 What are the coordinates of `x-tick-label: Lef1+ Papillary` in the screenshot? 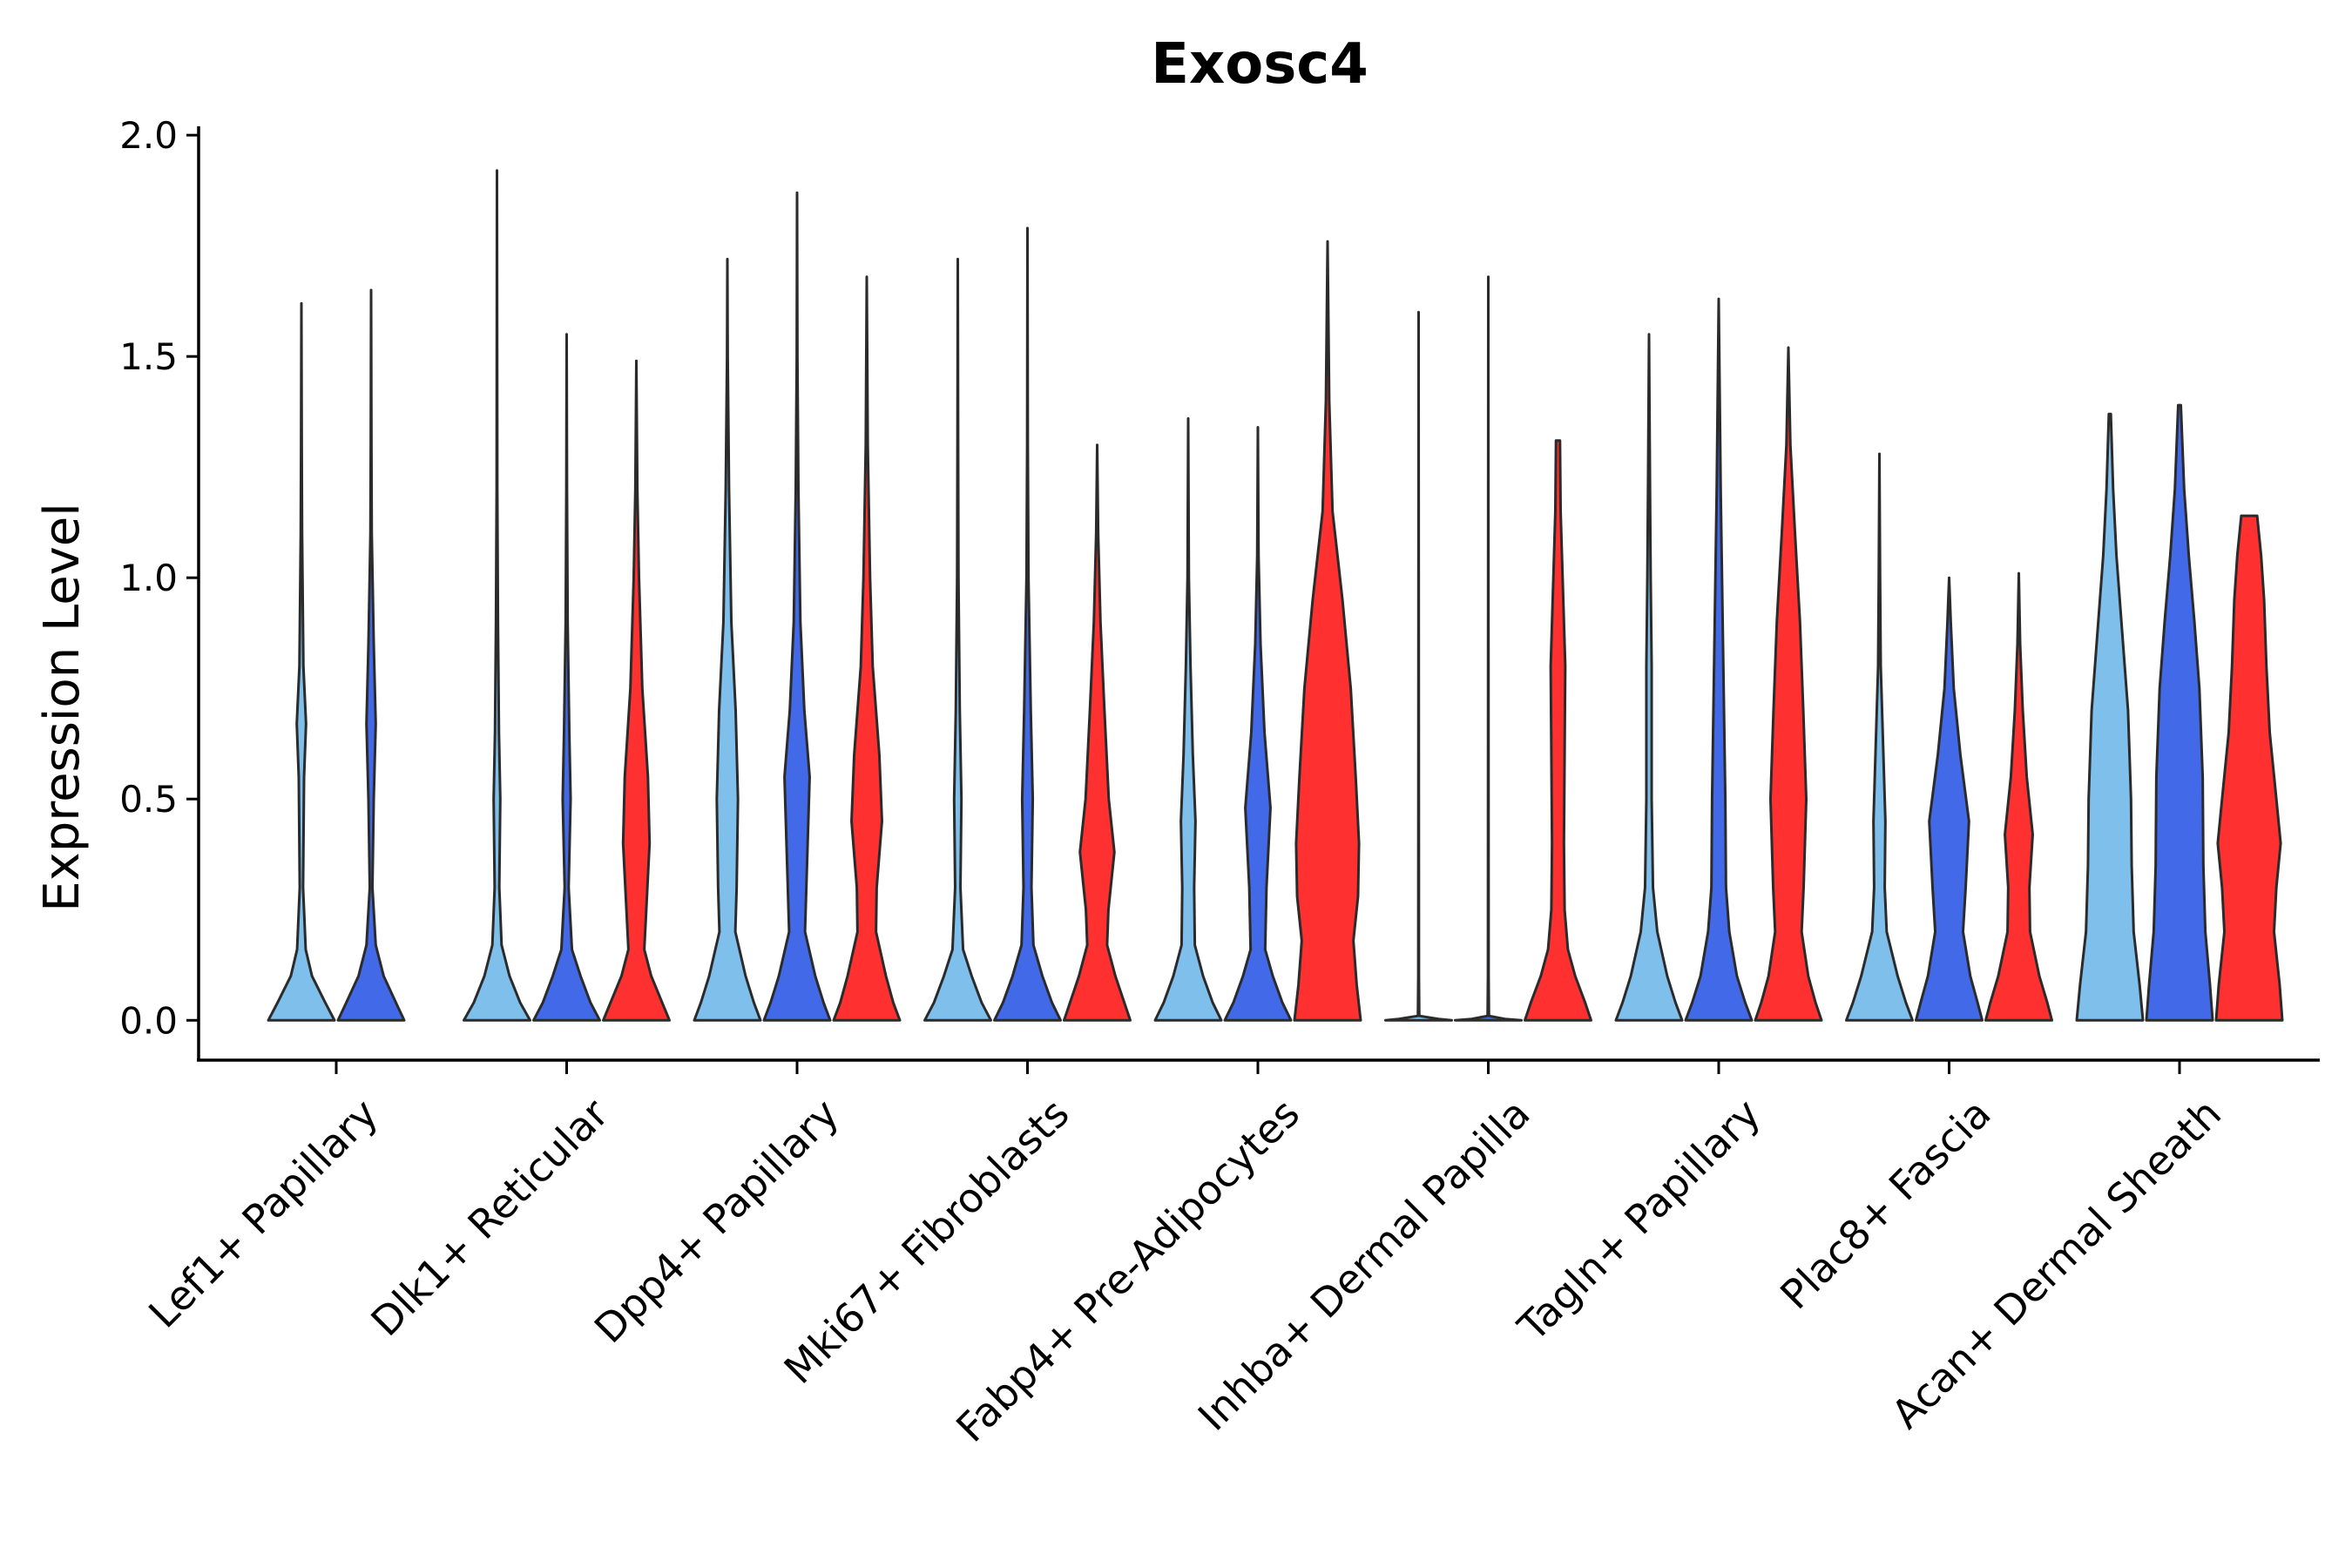 It's located at (263, 1213).